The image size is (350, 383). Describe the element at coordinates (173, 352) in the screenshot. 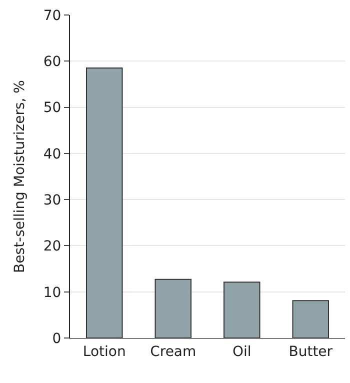

I see `x-tick-label: Cream` at that location.